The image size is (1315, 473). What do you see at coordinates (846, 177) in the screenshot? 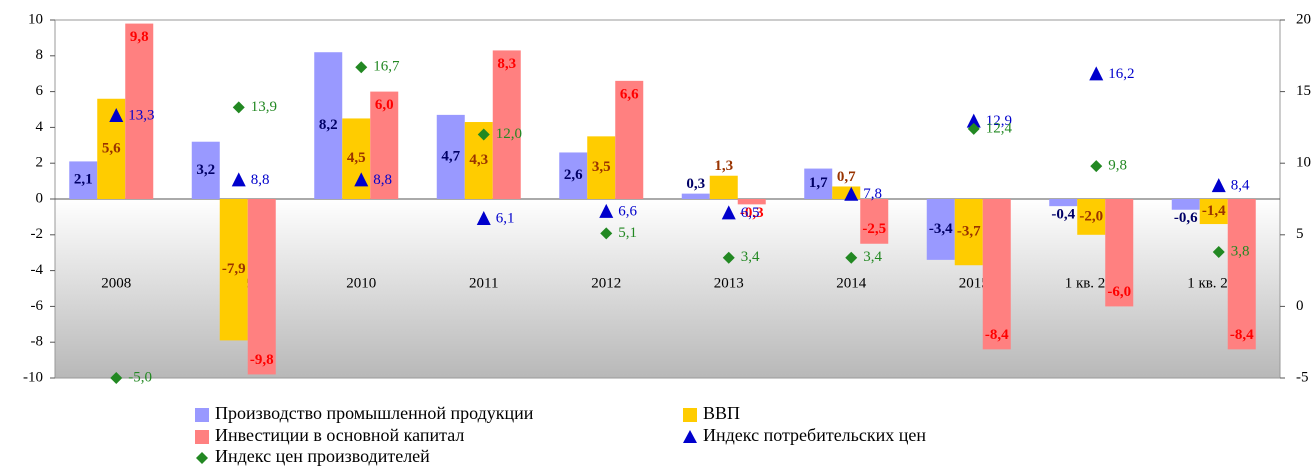
I see `bar-value-label: 0,7` at bounding box center [846, 177].